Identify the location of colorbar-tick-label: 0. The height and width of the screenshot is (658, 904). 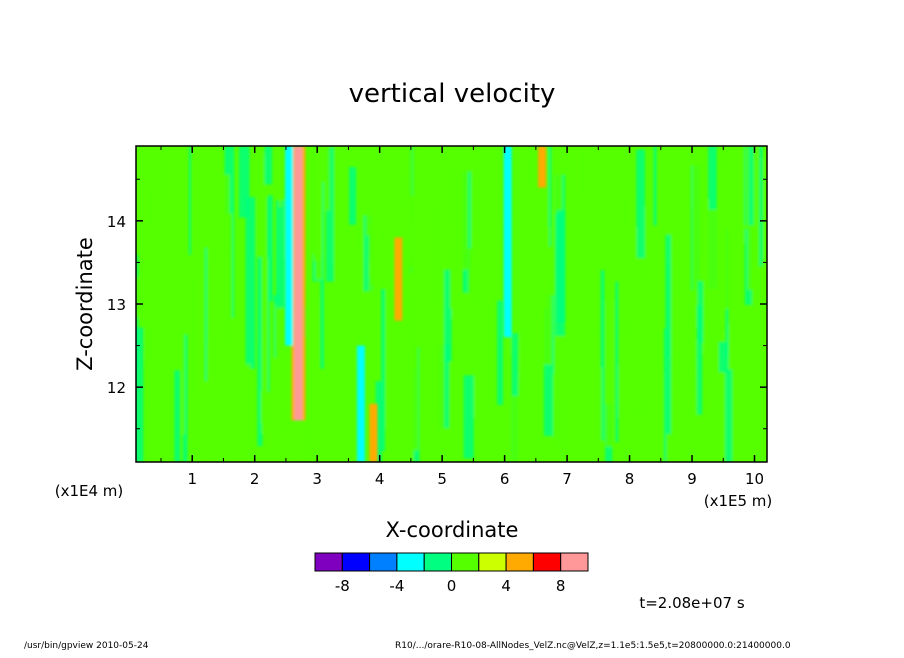
(452, 586).